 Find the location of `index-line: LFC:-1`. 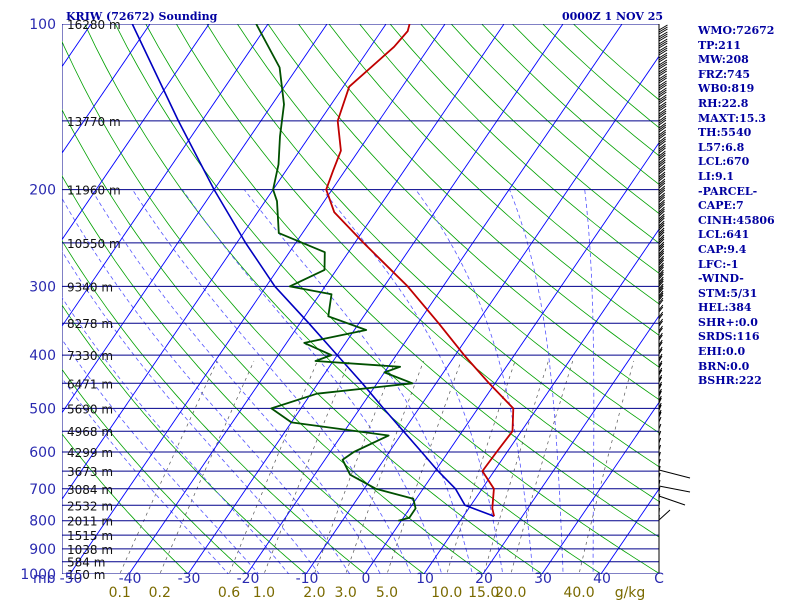

index-line: LFC:-1 is located at coordinates (718, 264).